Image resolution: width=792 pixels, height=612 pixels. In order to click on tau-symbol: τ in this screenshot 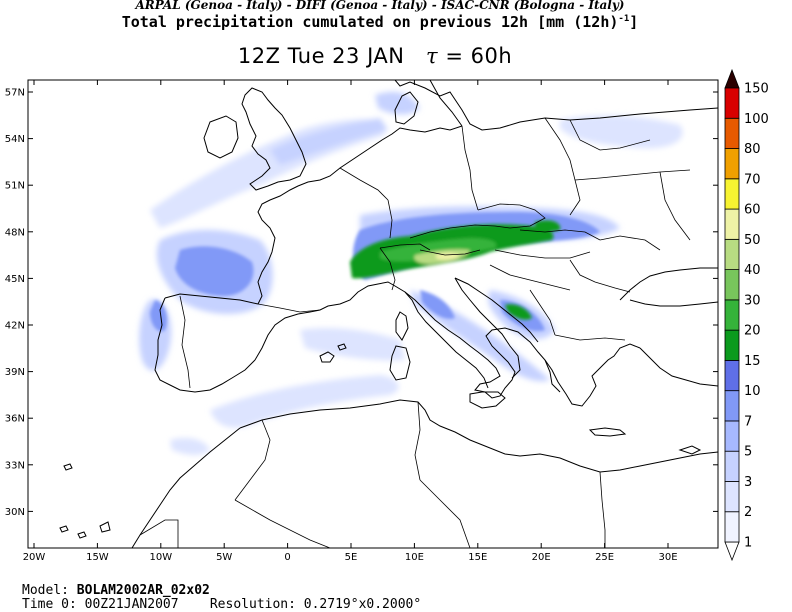, I will do `click(432, 56)`.